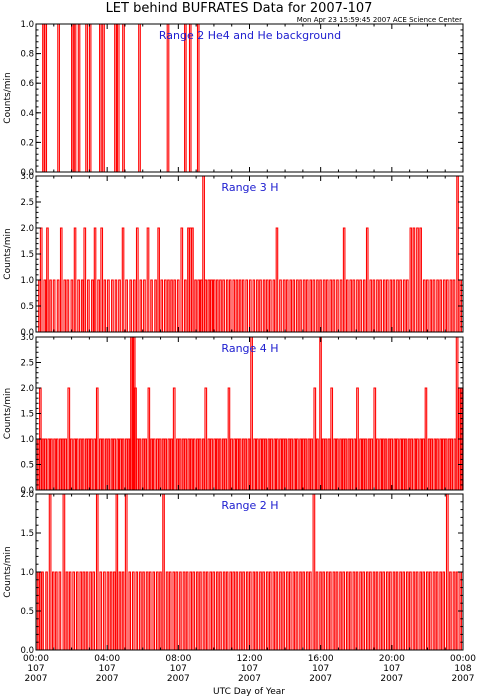 Image resolution: width=478 pixels, height=699 pixels. I want to click on x-tick-time: 04:00, so click(107, 659).